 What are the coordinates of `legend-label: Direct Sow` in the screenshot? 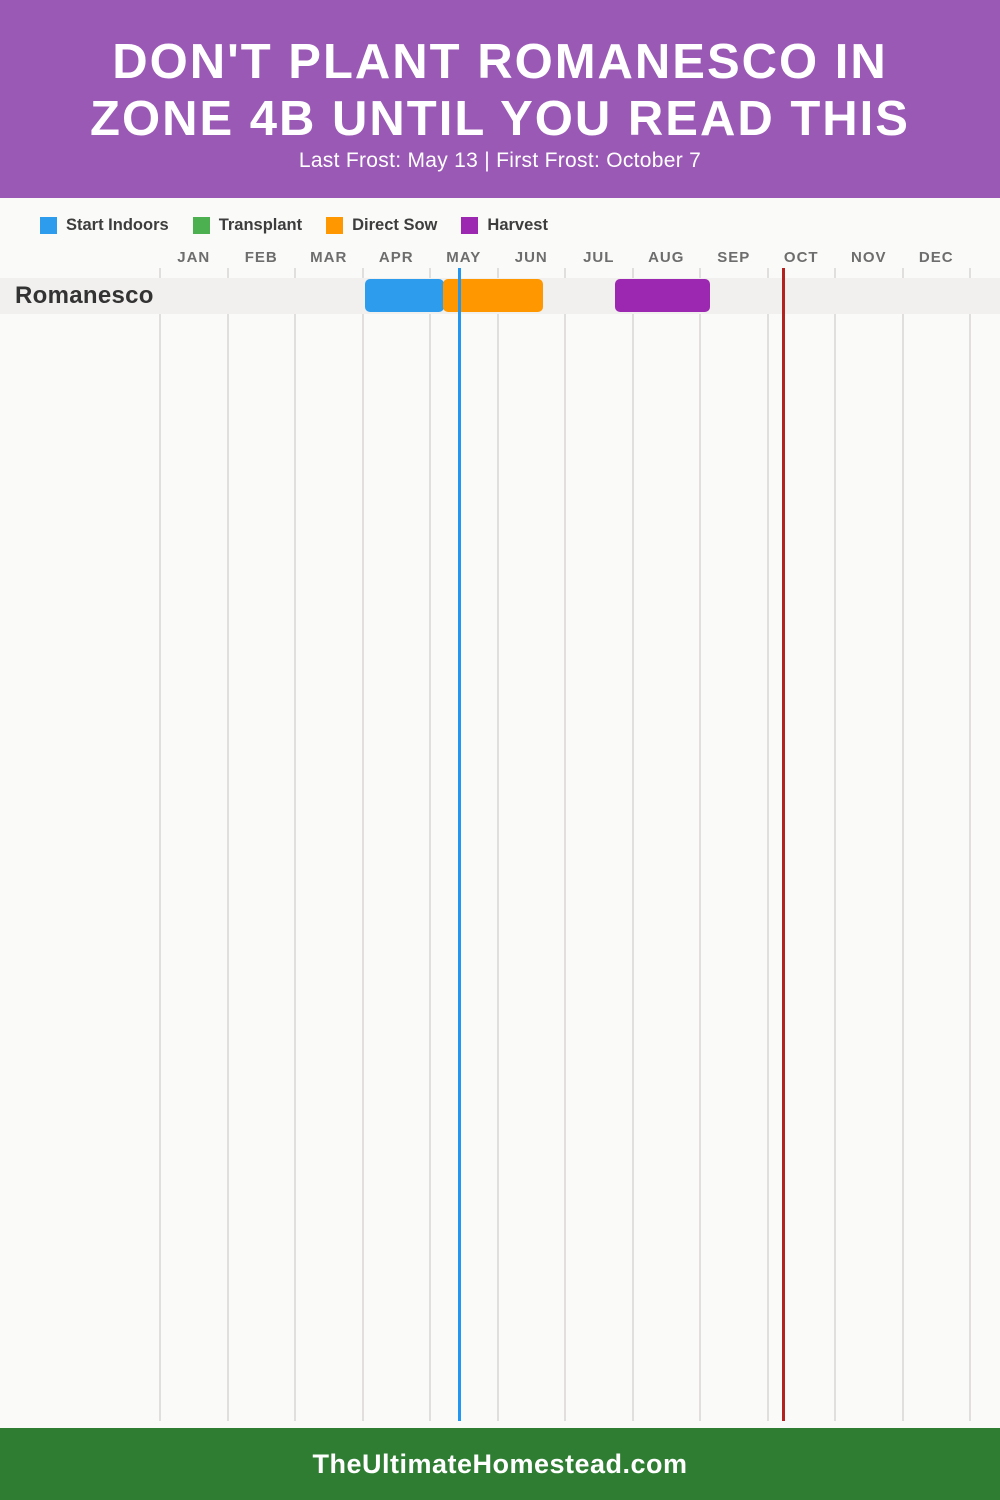 It's located at (395, 224).